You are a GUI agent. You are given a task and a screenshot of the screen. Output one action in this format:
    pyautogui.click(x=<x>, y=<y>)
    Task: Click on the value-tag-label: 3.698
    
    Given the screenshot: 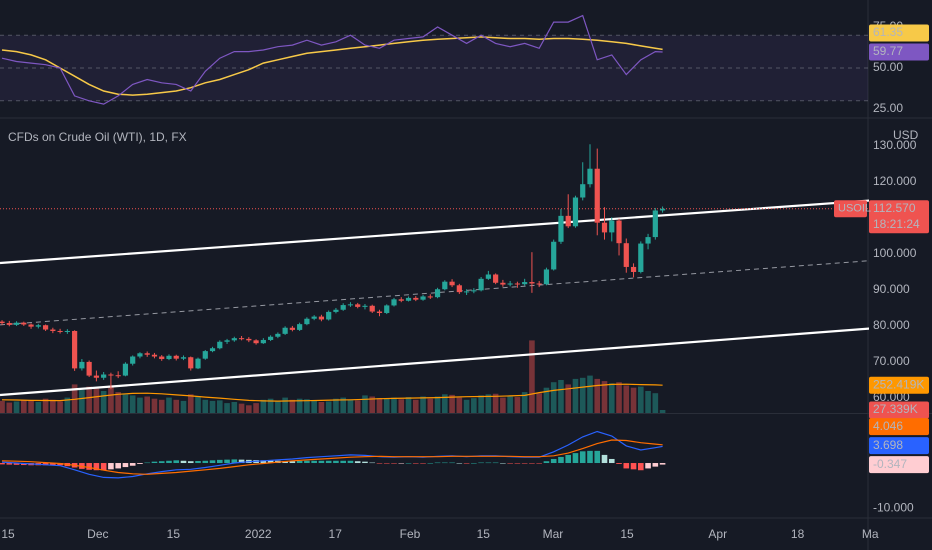 What is the action you would take?
    pyautogui.click(x=888, y=445)
    